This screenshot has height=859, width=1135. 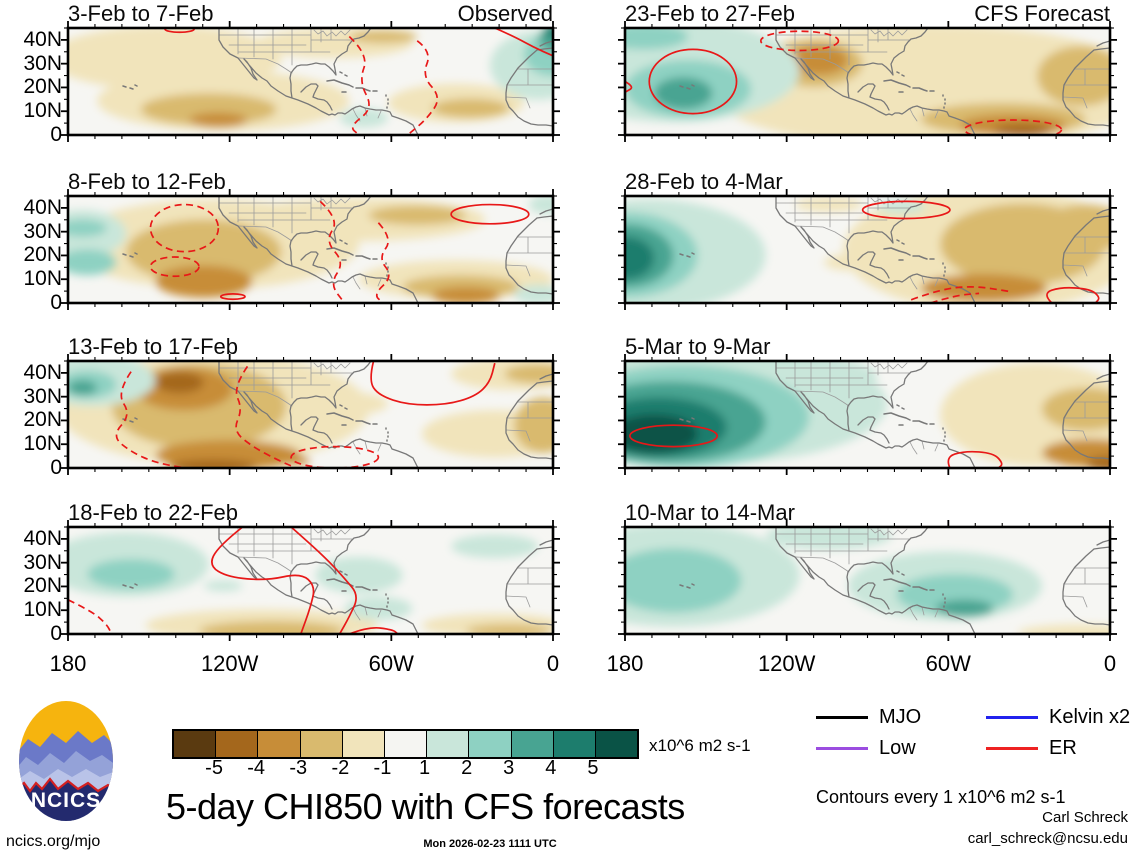 What do you see at coordinates (867, 513) in the screenshot?
I see `panel-header: 10-Mar to 14-Mar` at bounding box center [867, 513].